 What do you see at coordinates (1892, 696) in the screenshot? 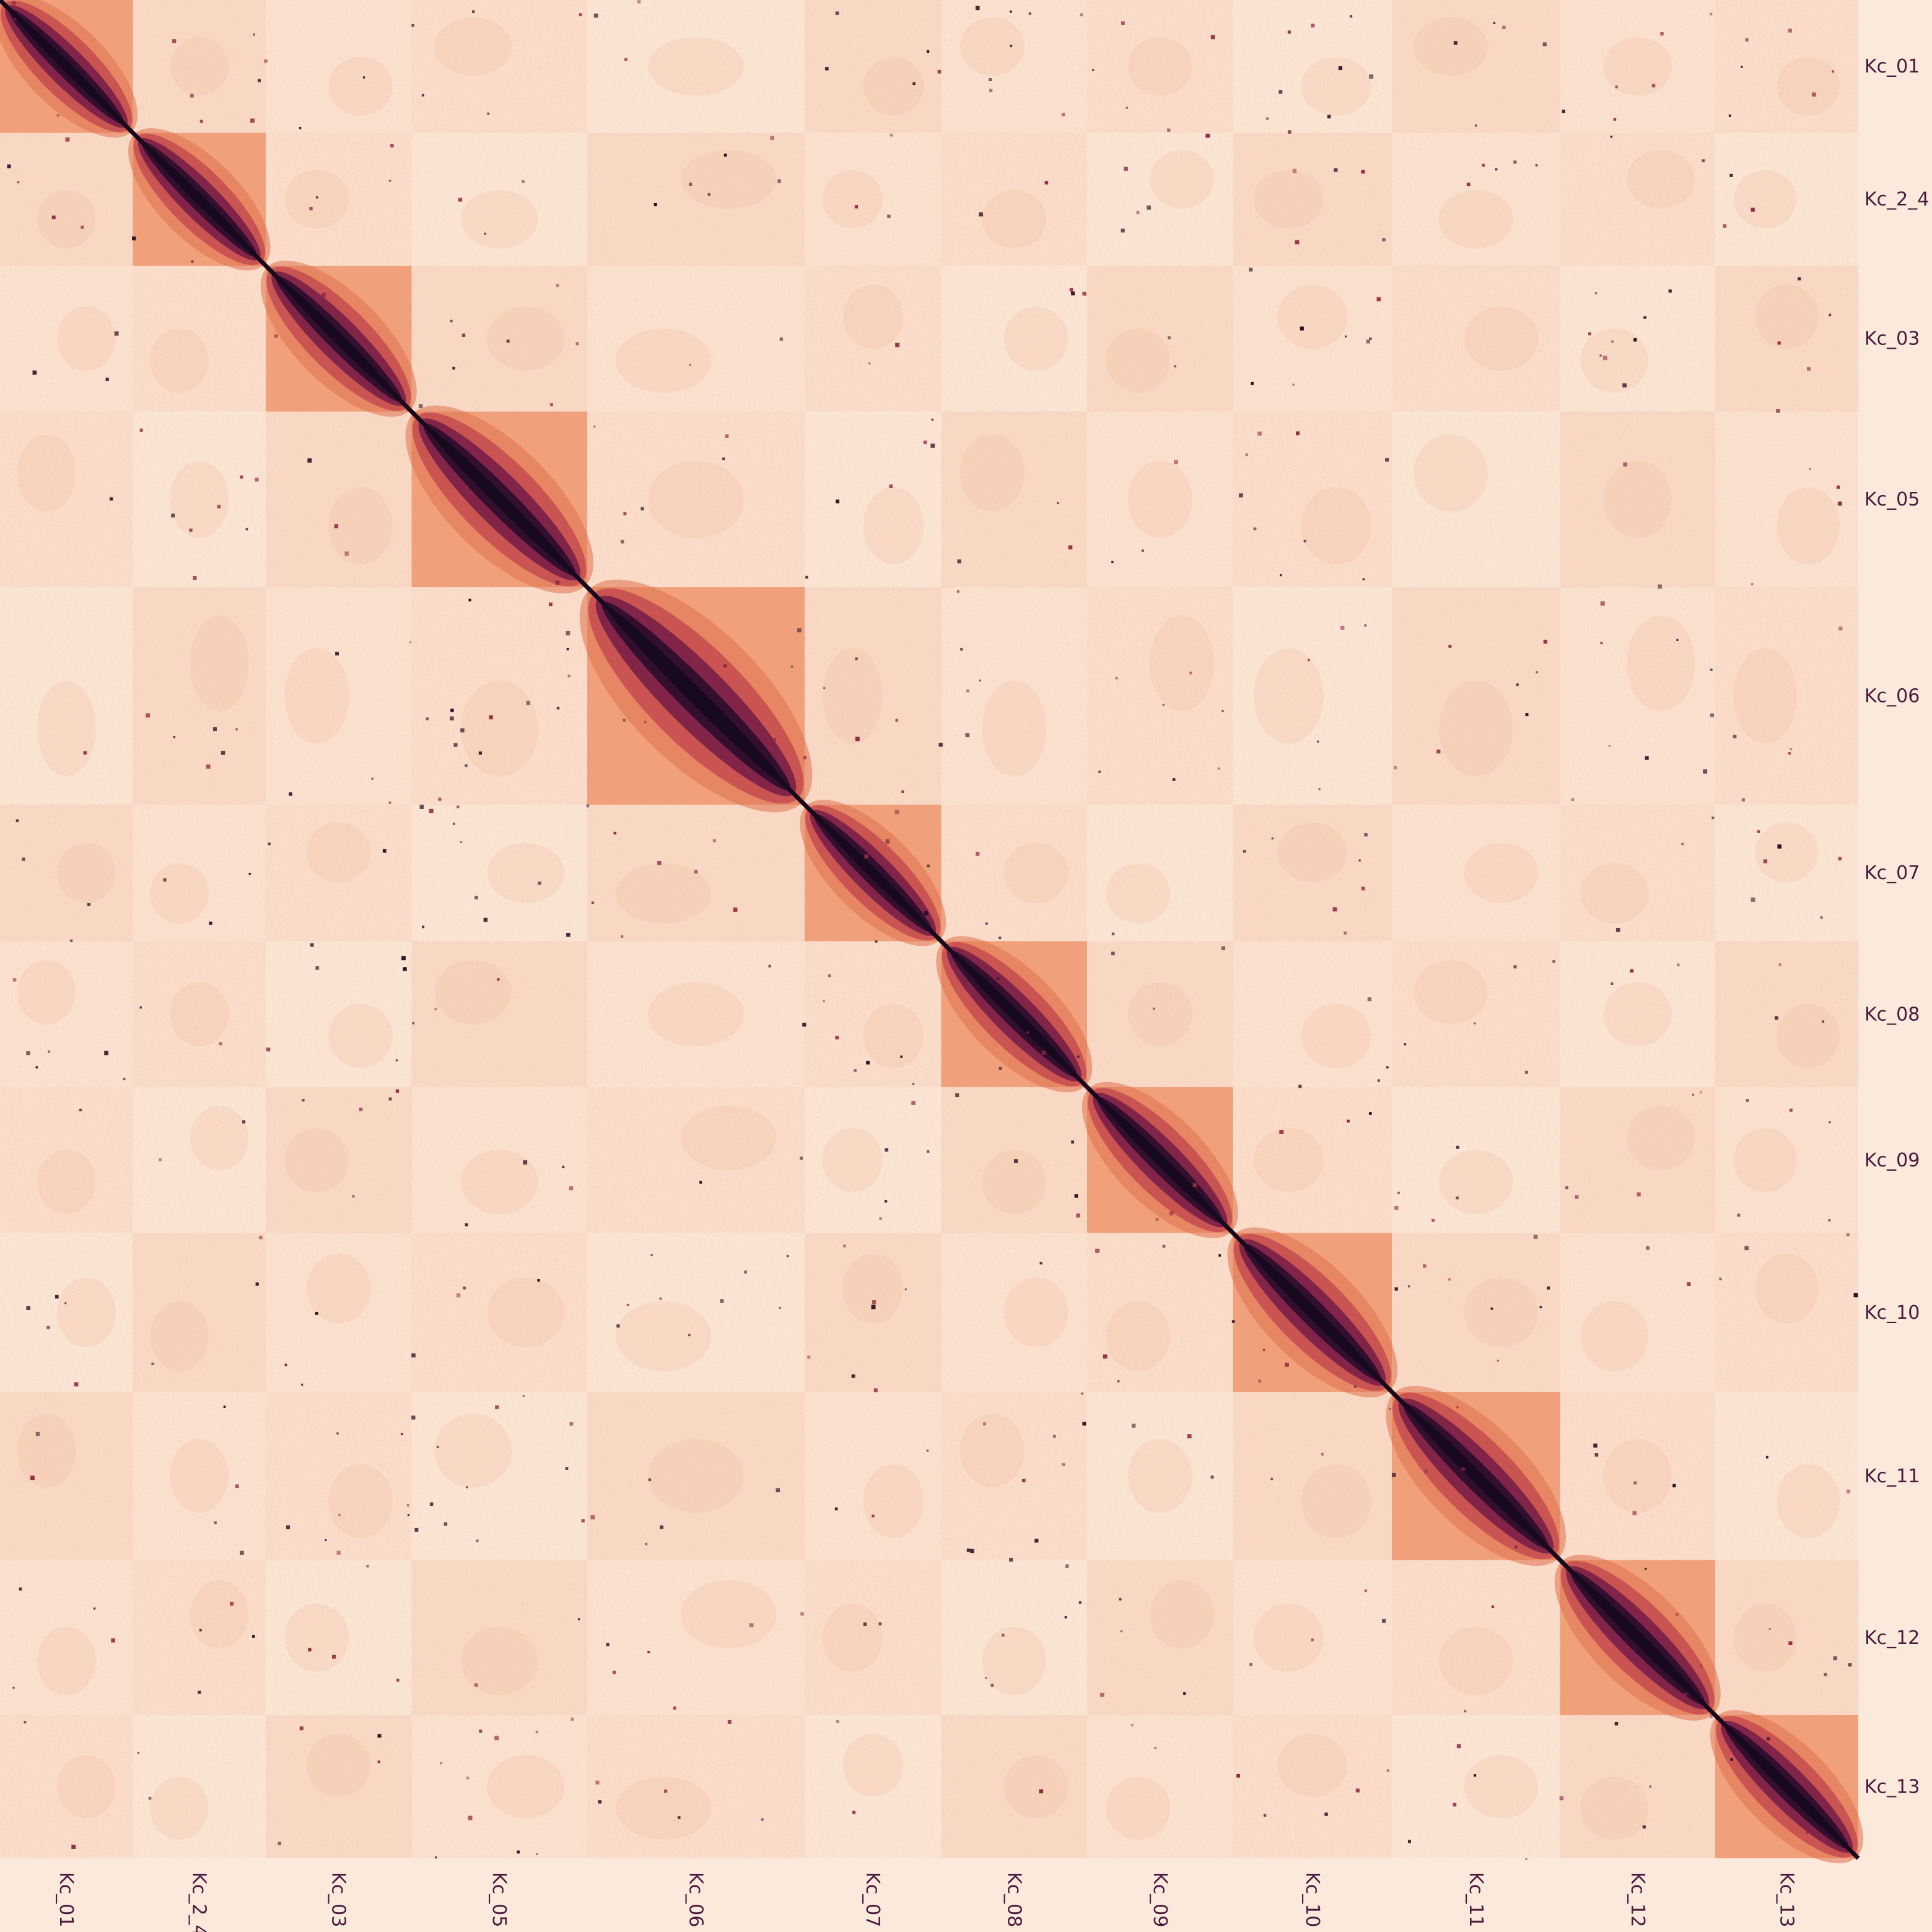
I see `row-label: Kc_06` at bounding box center [1892, 696].